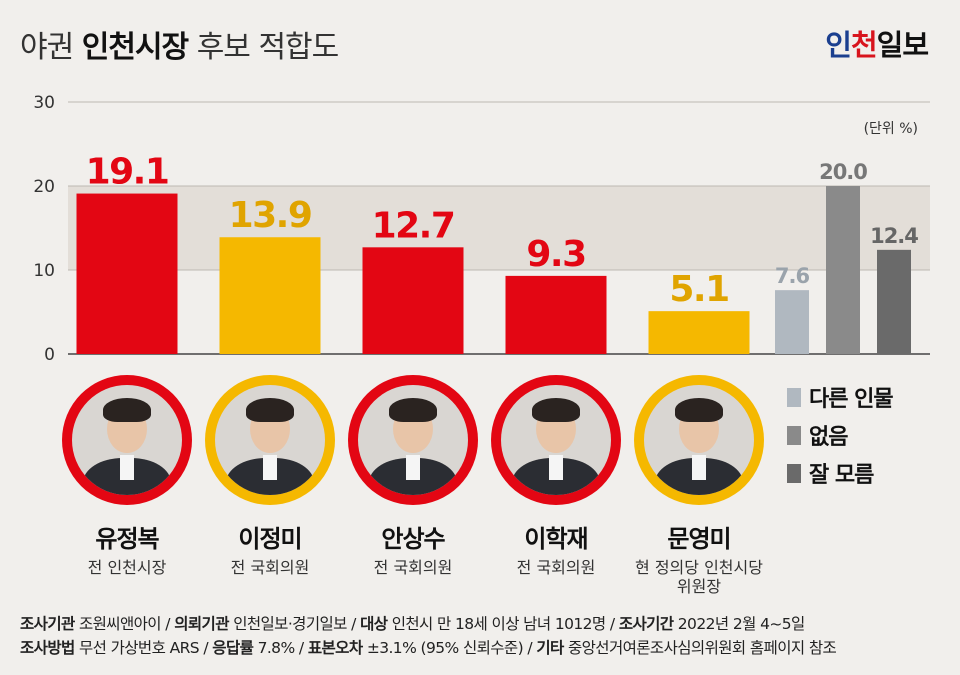 The width and height of the screenshot is (960, 675). What do you see at coordinates (44, 187) in the screenshot?
I see `y-tick-label: 20` at bounding box center [44, 187].